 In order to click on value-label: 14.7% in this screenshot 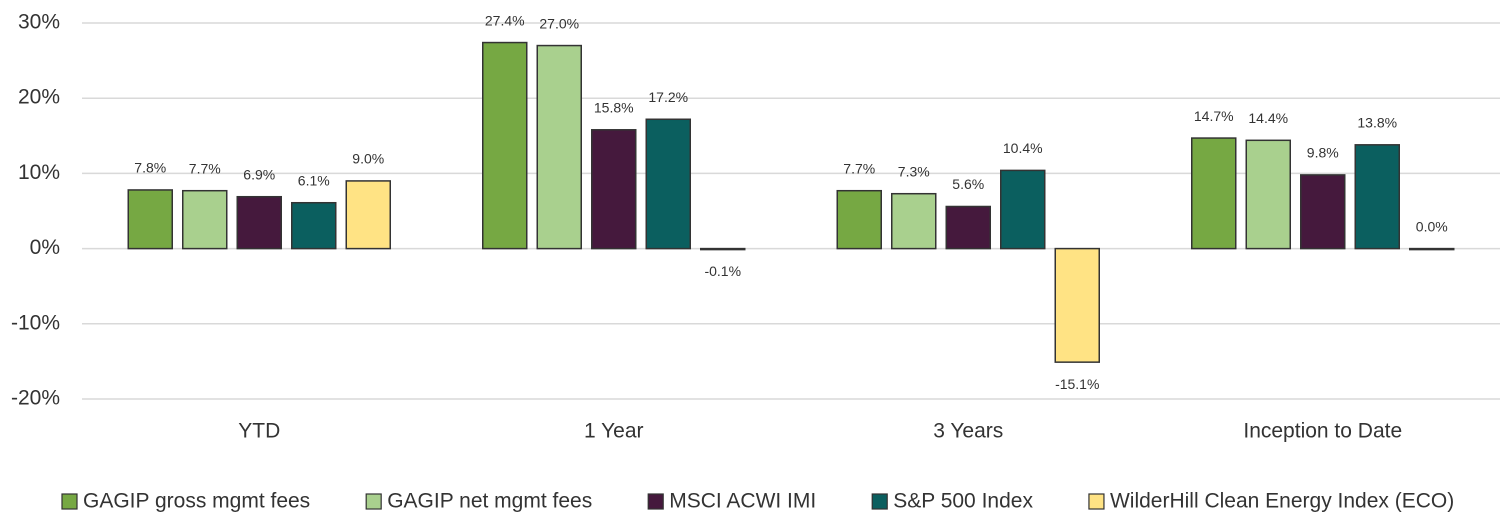, I will do `click(1214, 116)`.